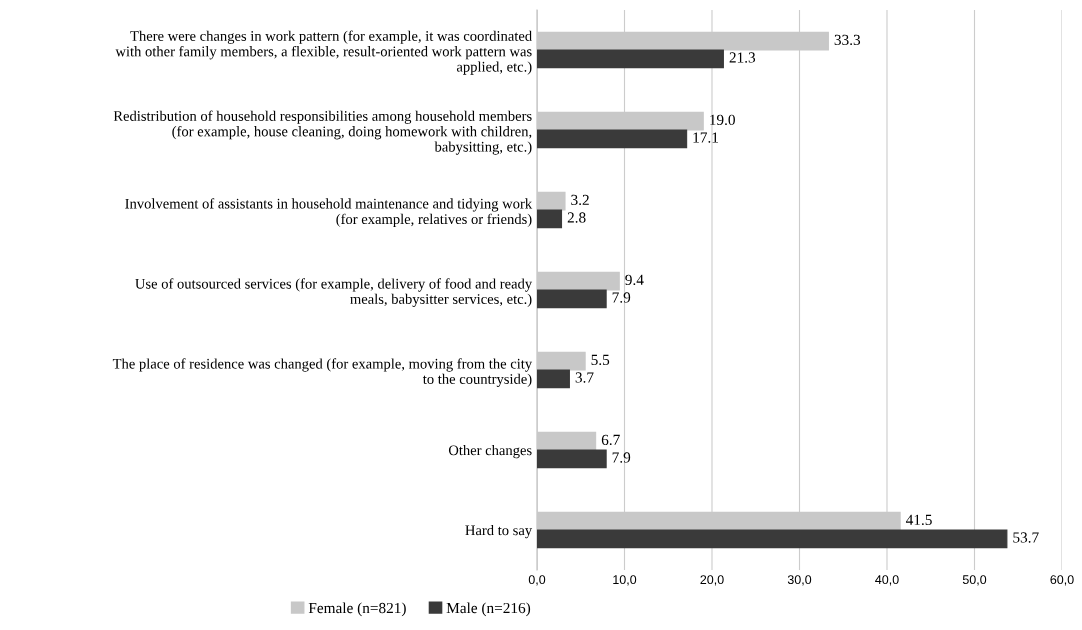 This screenshot has width=1082, height=630. Describe the element at coordinates (322, 372) in the screenshot. I see `y-tick-label: The place of residence was changed (for example, moving from the city to the countryside)` at that location.